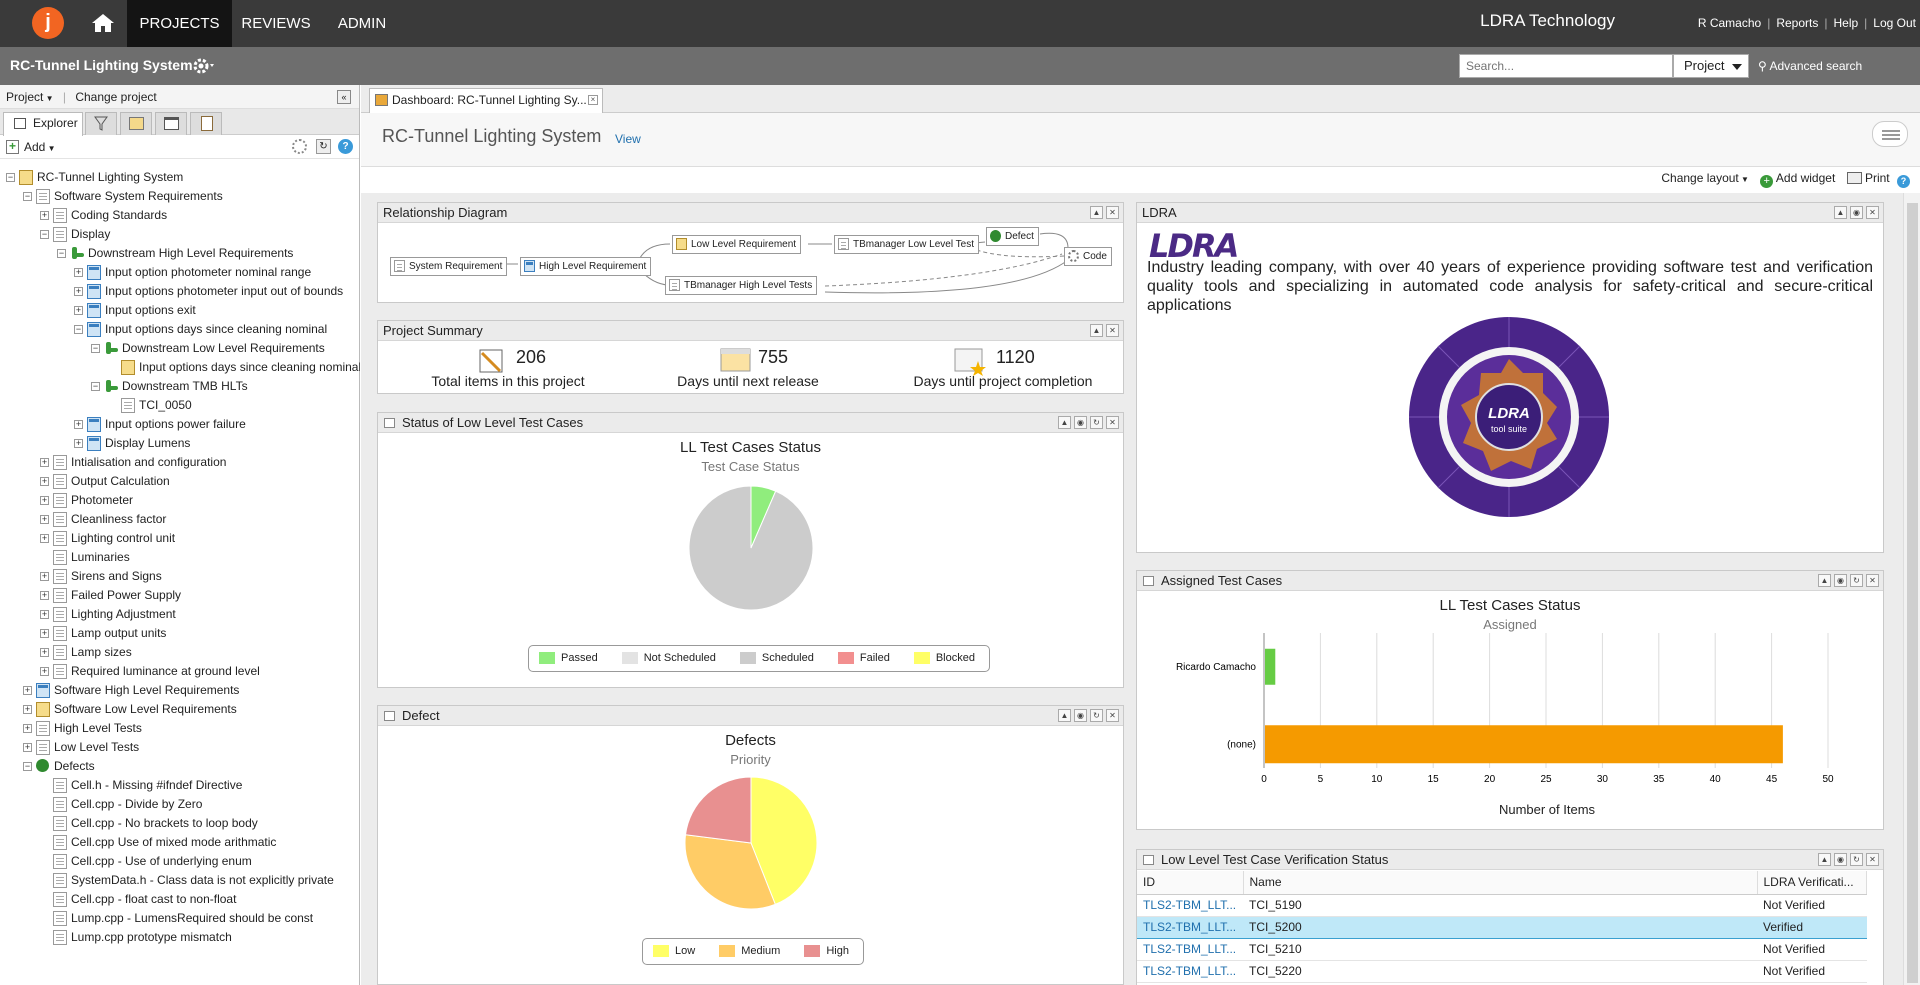  What do you see at coordinates (1810, 66) in the screenshot?
I see `advanced-search-link: ⚲ Advanced search` at bounding box center [1810, 66].